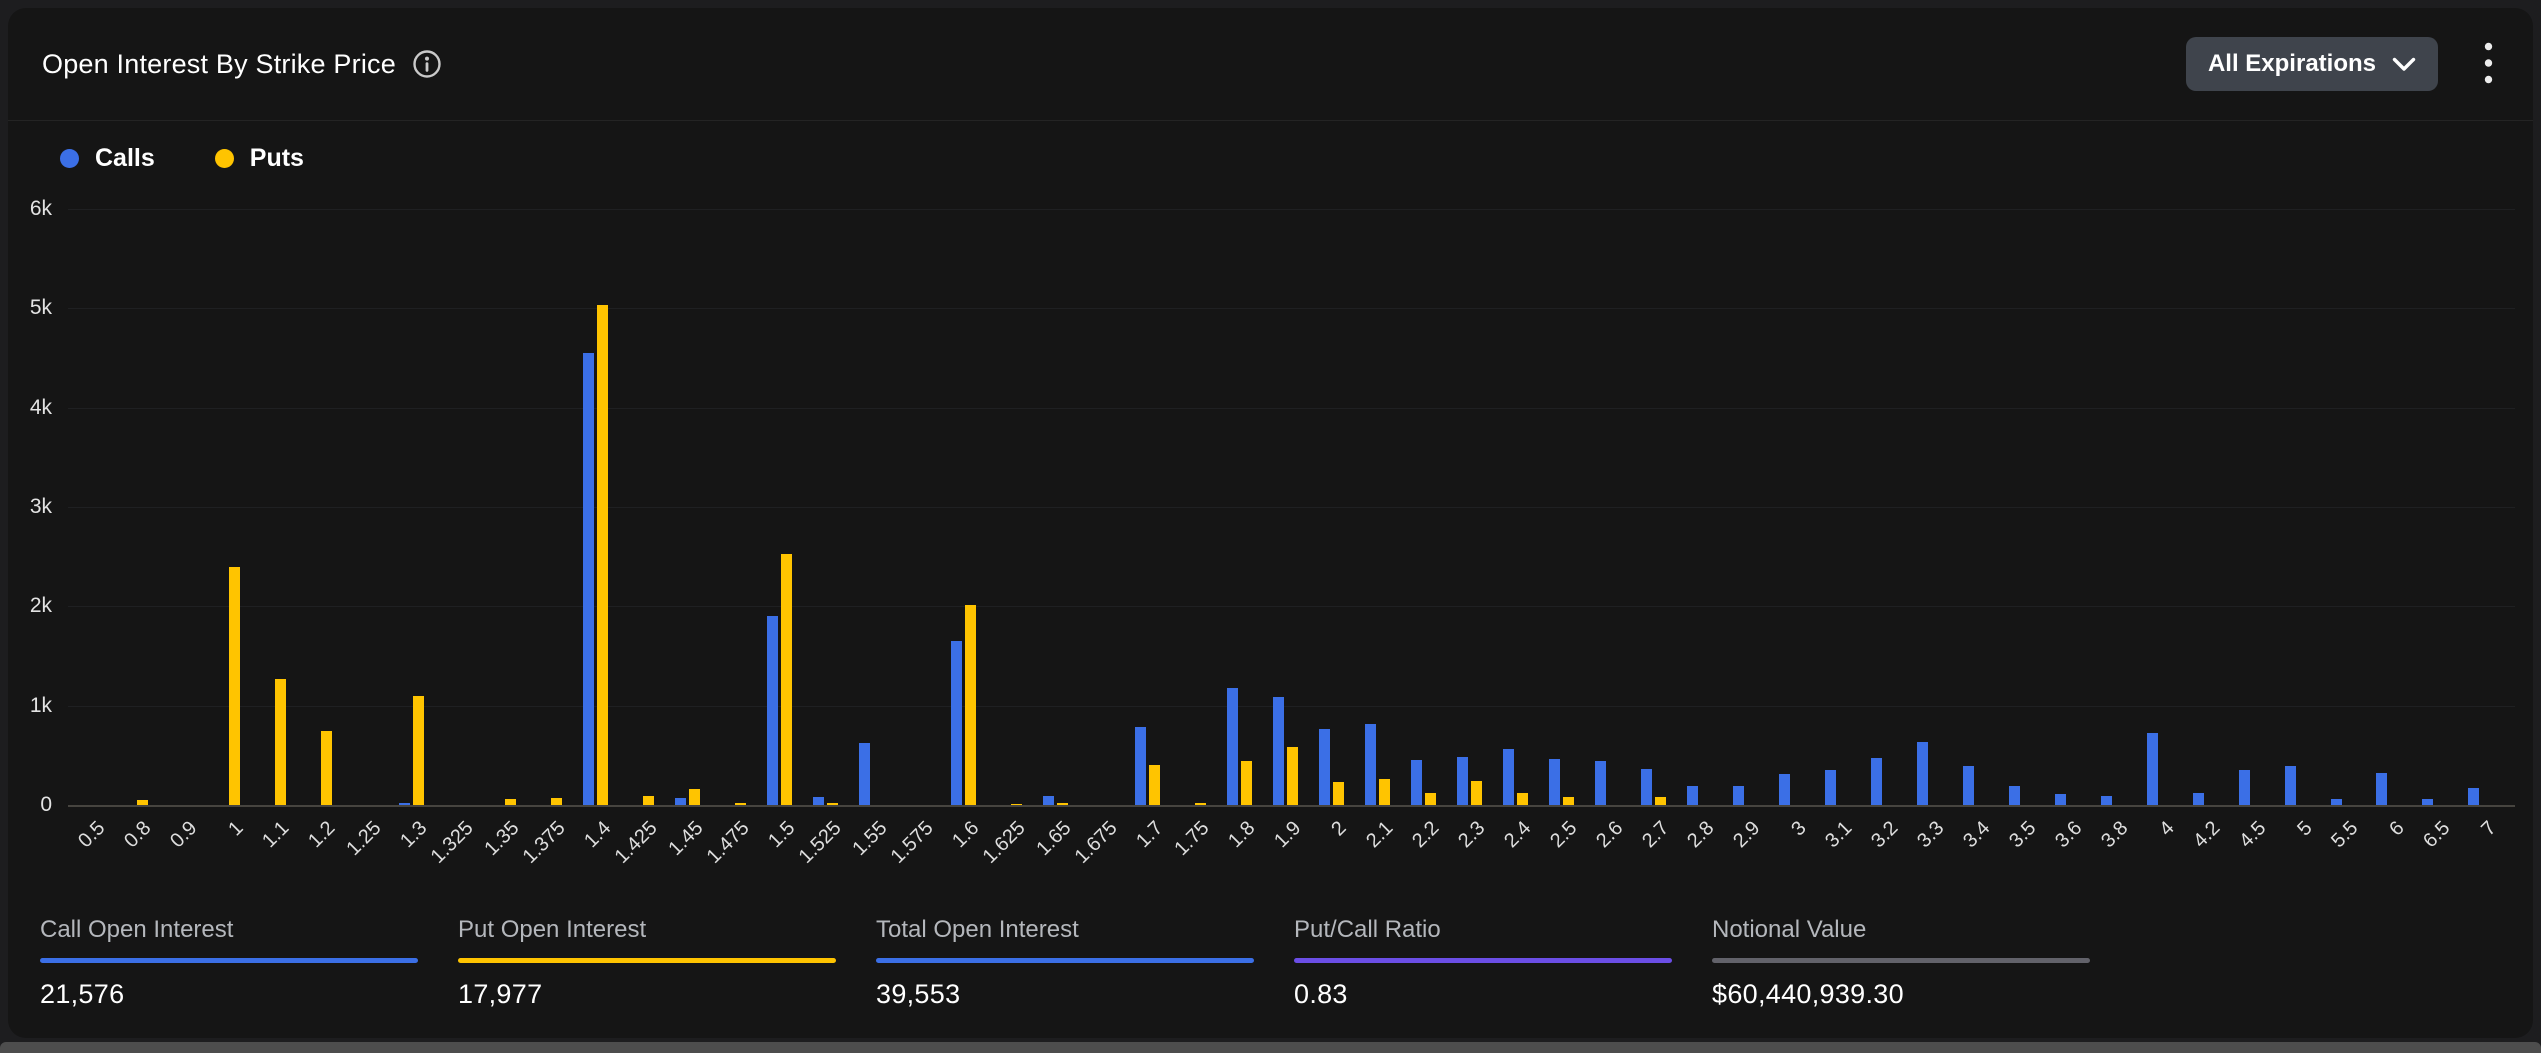  I want to click on stat-label: Put Open Interest, so click(552, 929).